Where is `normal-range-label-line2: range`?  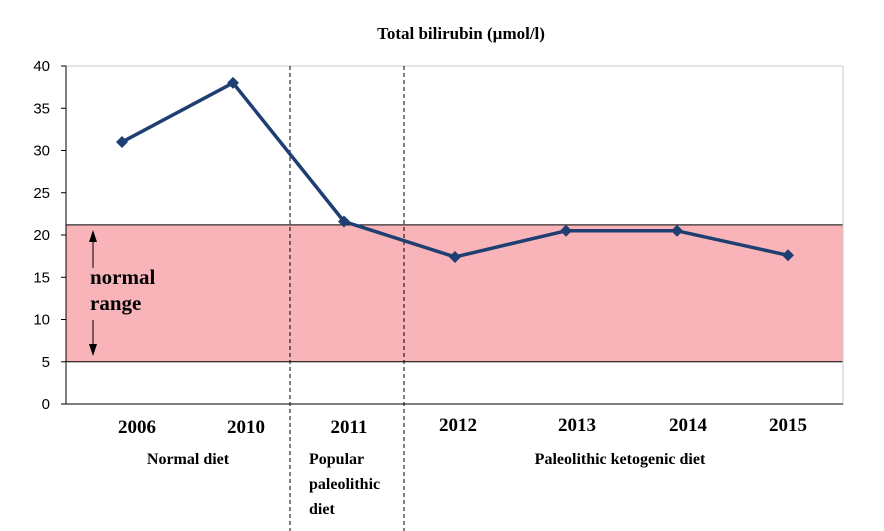
normal-range-label-line2: range is located at coordinates (115, 303).